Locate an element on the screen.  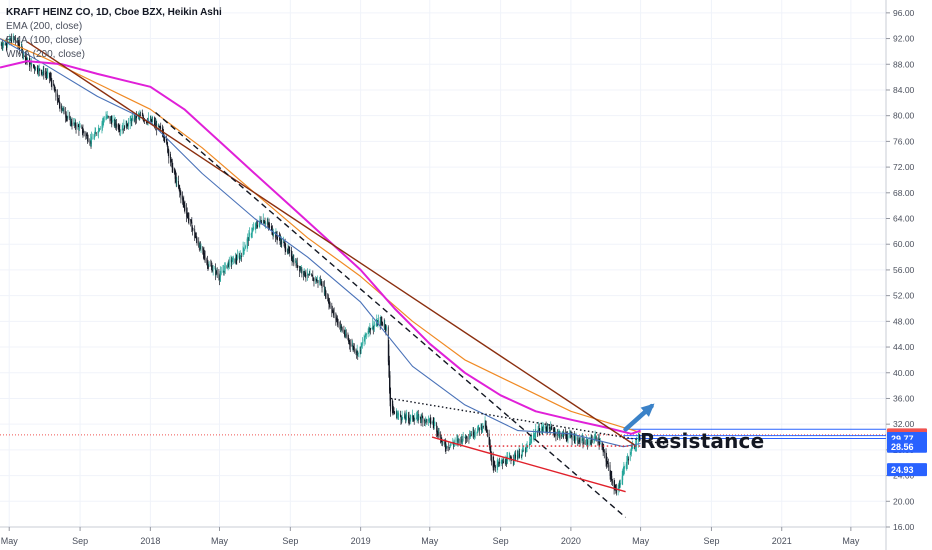
price-tick-label: 48.00 is located at coordinates (904, 321).